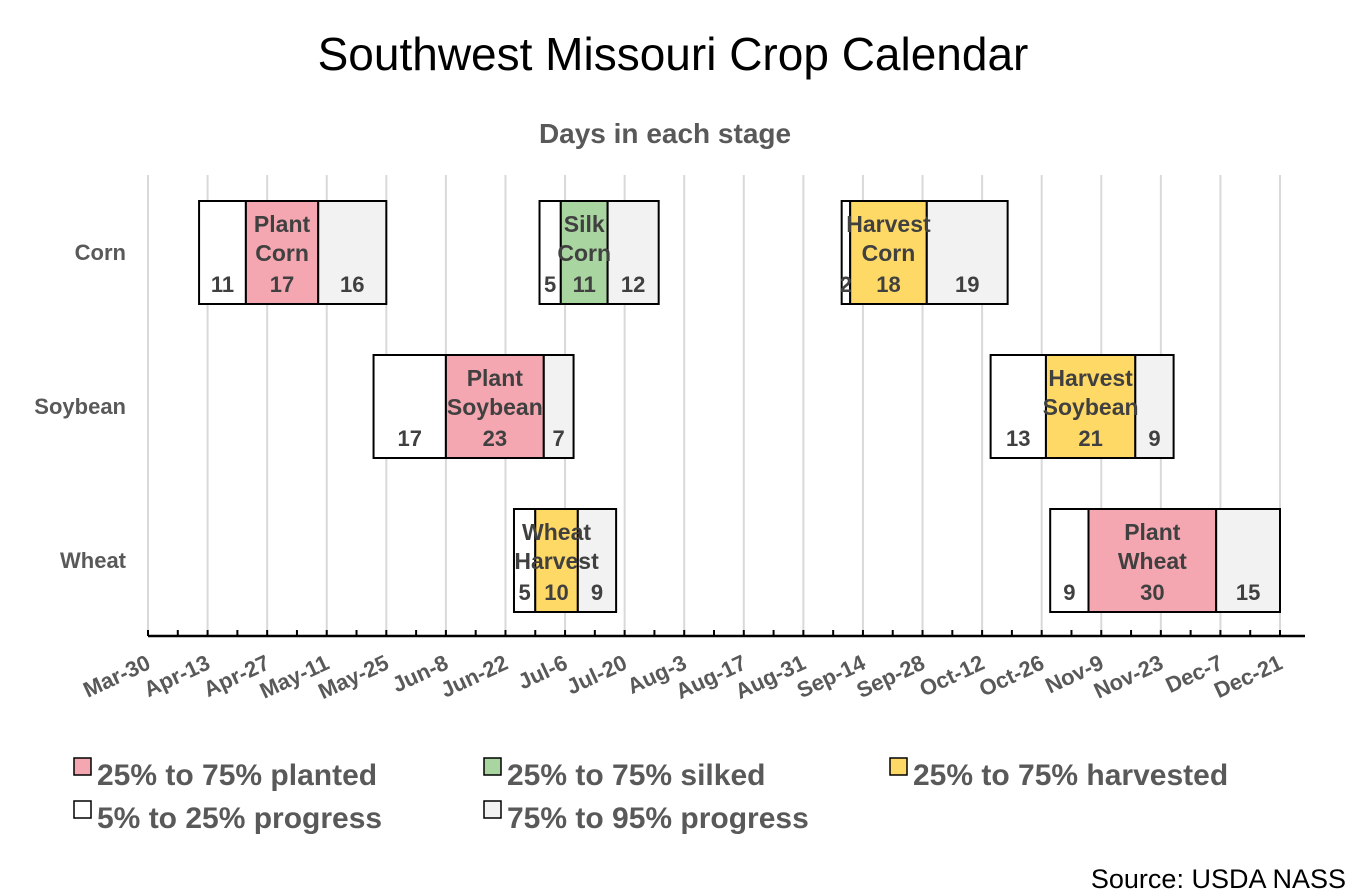 This screenshot has width=1350, height=889. What do you see at coordinates (1218, 876) in the screenshot?
I see `source-note: Source: USDA NASS` at bounding box center [1218, 876].